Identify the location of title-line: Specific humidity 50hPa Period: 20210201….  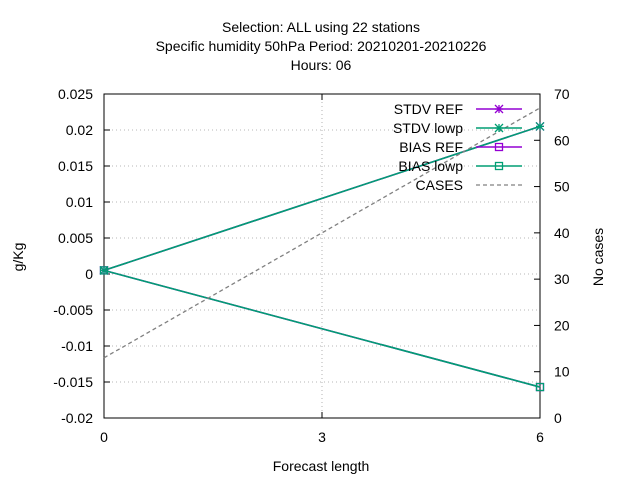
(321, 46).